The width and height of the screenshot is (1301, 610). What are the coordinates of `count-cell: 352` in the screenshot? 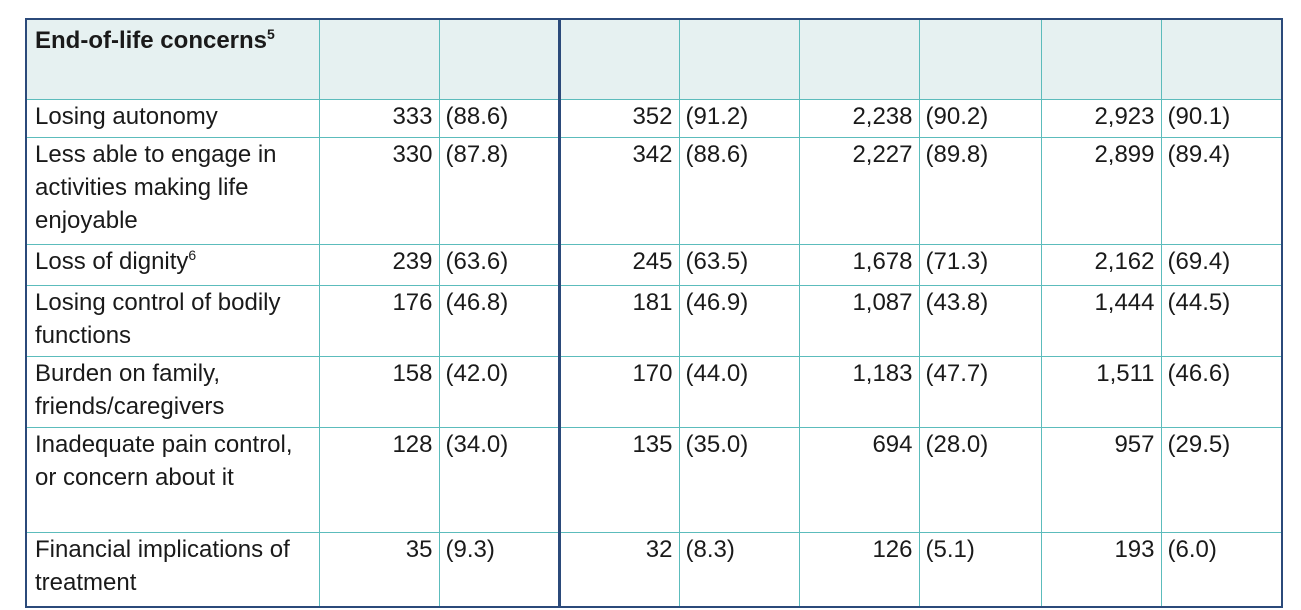 It's located at (618, 118).